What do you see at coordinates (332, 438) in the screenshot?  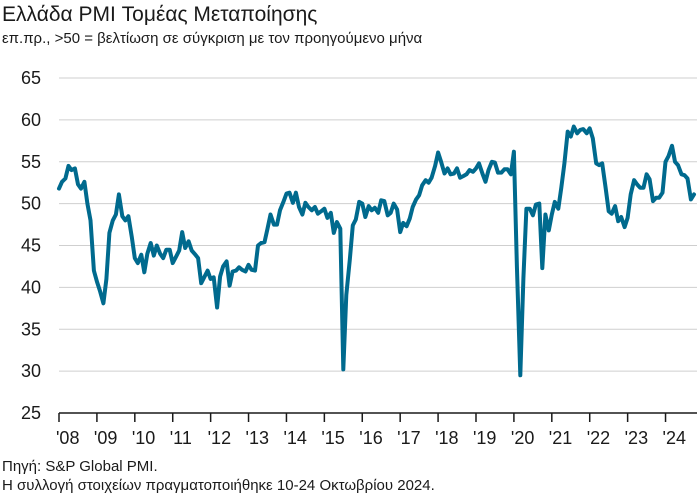 I see `x-tick-label-2015: '15` at bounding box center [332, 438].